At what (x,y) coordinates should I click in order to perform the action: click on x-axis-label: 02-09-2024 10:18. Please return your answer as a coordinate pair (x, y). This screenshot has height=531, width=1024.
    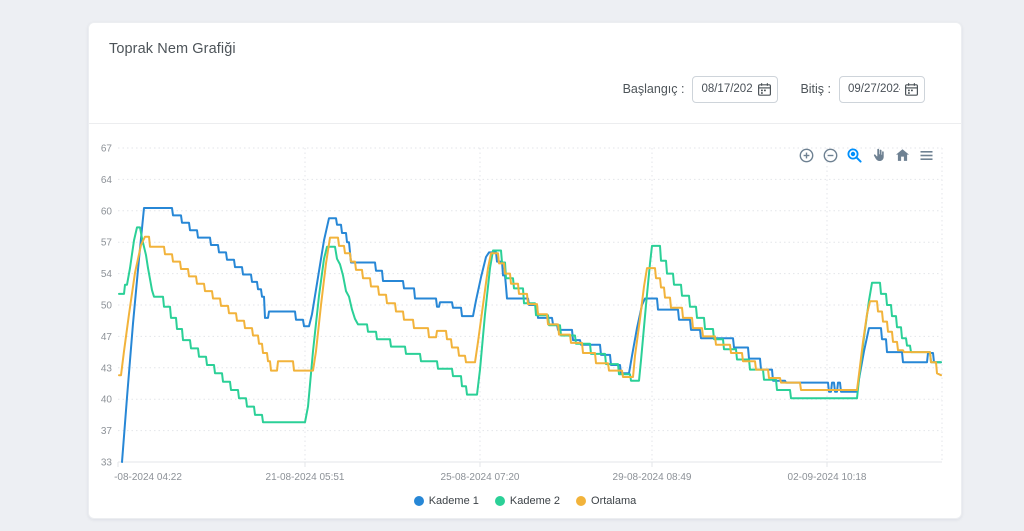
    Looking at the image, I should click on (827, 477).